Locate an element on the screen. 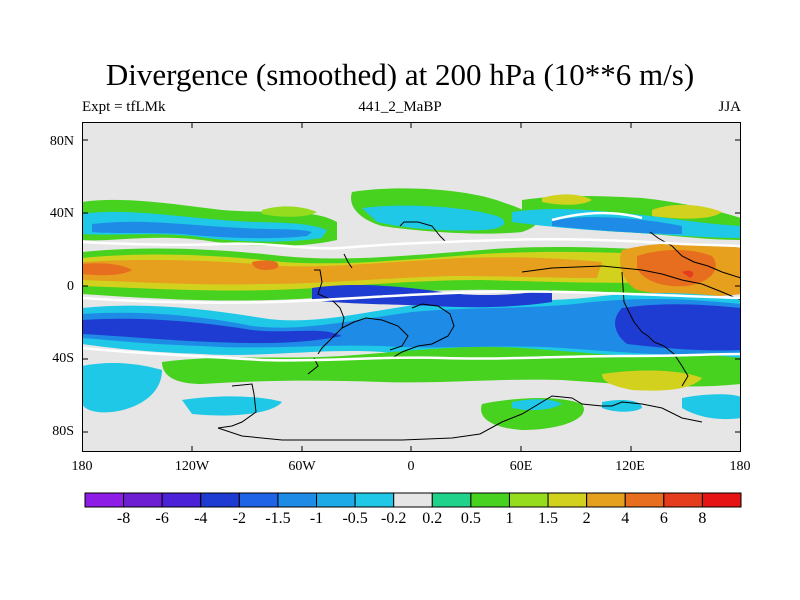  y-tick-label-80n: 80N is located at coordinates (61, 141).